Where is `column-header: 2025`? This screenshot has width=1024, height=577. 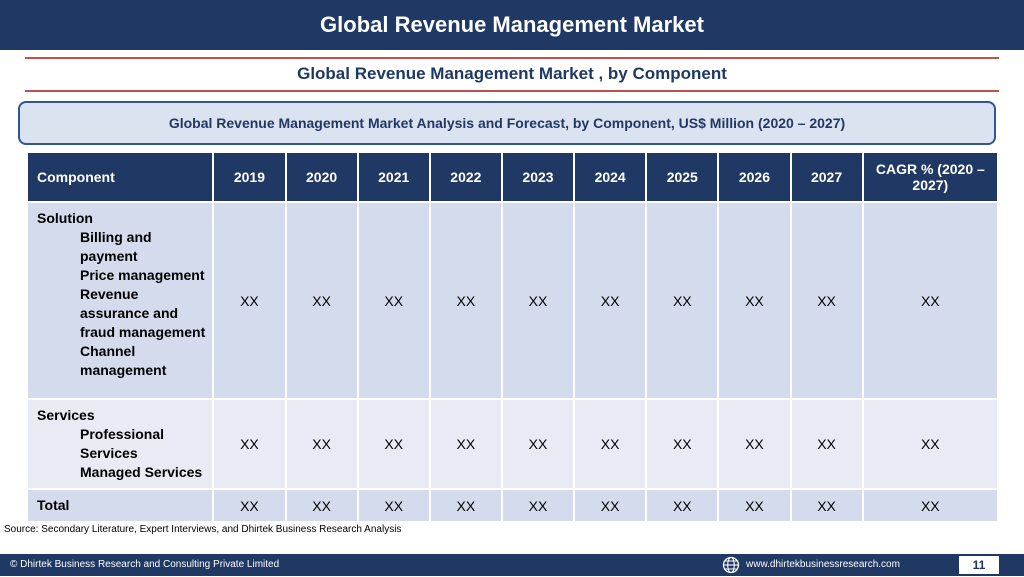
column-header: 2025 is located at coordinates (682, 177).